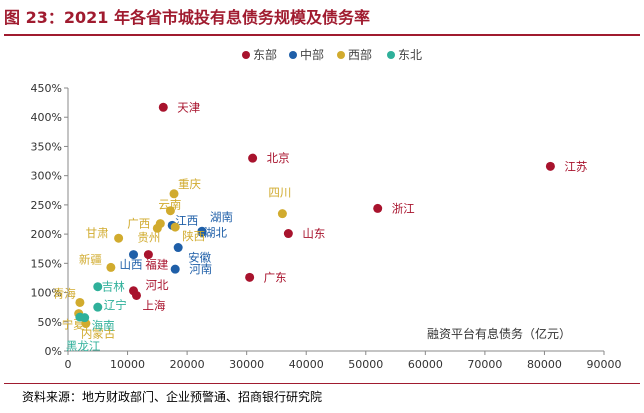 The image size is (644, 413). What do you see at coordinates (246, 364) in the screenshot?
I see `x-tick-label: 30000` at bounding box center [246, 364].